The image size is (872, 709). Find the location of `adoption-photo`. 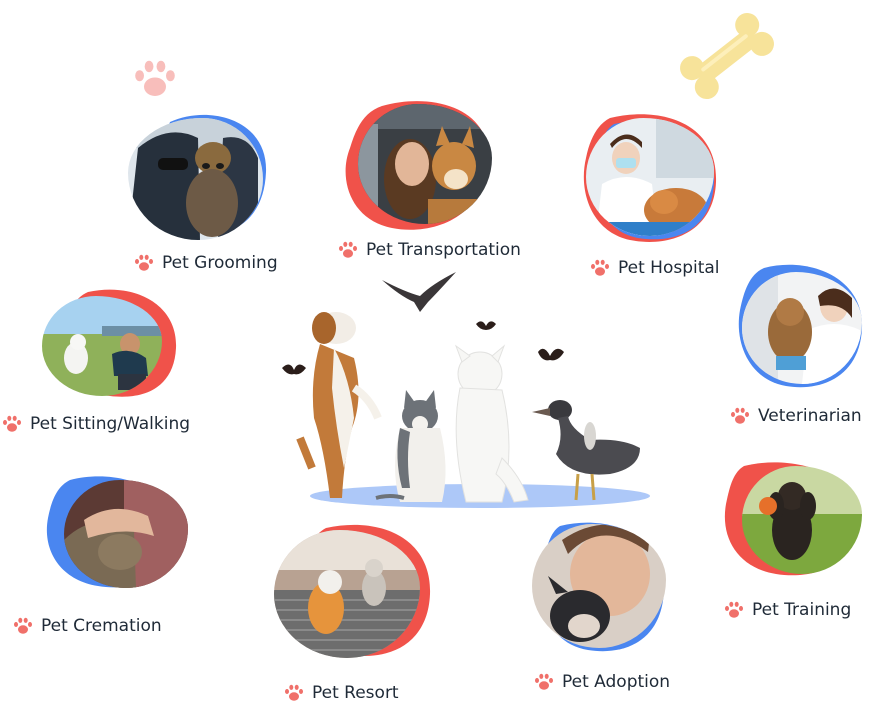

adoption-photo is located at coordinates (599, 586).